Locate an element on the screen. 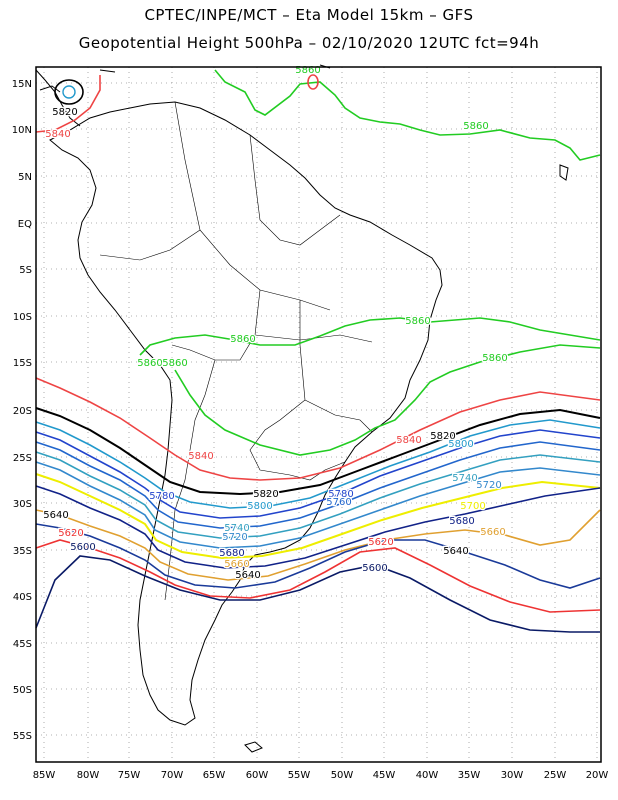 This screenshot has width=618, height=800. central-america-coastline is located at coordinates (58, 98).